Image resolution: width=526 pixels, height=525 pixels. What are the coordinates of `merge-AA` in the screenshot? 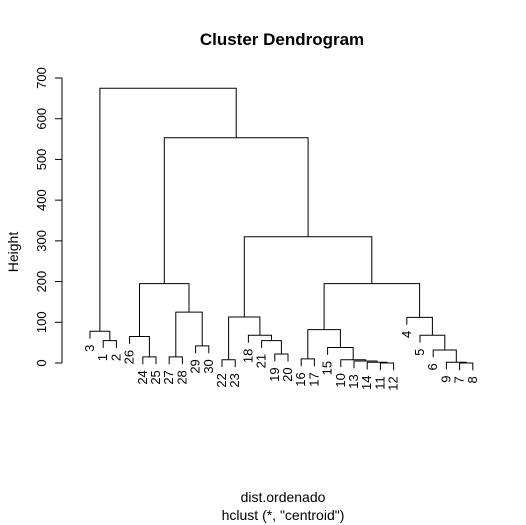 It's located at (308, 276).